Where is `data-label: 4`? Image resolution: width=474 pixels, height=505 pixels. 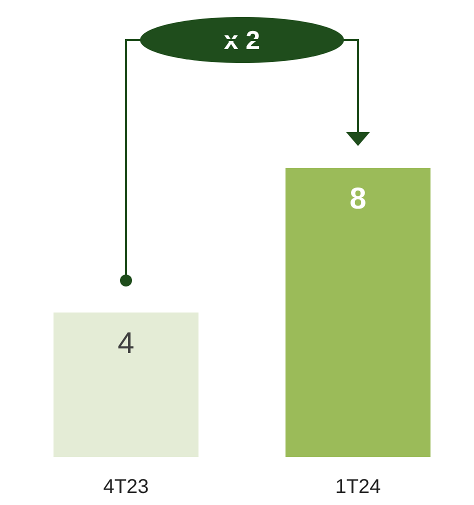
data-label: 4 is located at coordinates (126, 343).